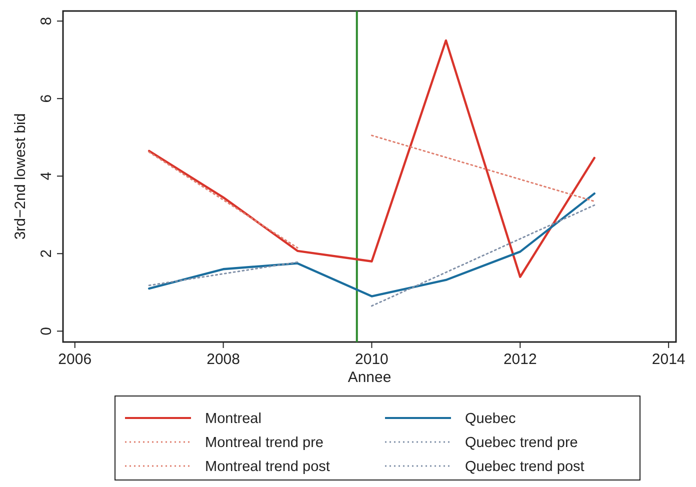  What do you see at coordinates (46, 176) in the screenshot?
I see `y-tick-label: 4` at bounding box center [46, 176].